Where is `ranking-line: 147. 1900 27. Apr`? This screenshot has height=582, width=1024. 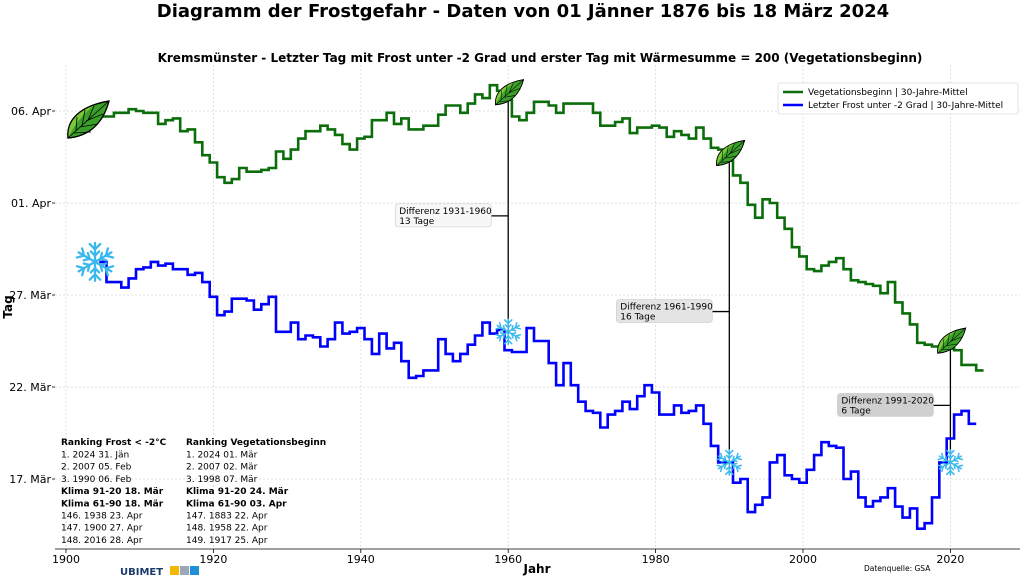
ranking-line: 147. 1900 27. Apr is located at coordinates (102, 529).